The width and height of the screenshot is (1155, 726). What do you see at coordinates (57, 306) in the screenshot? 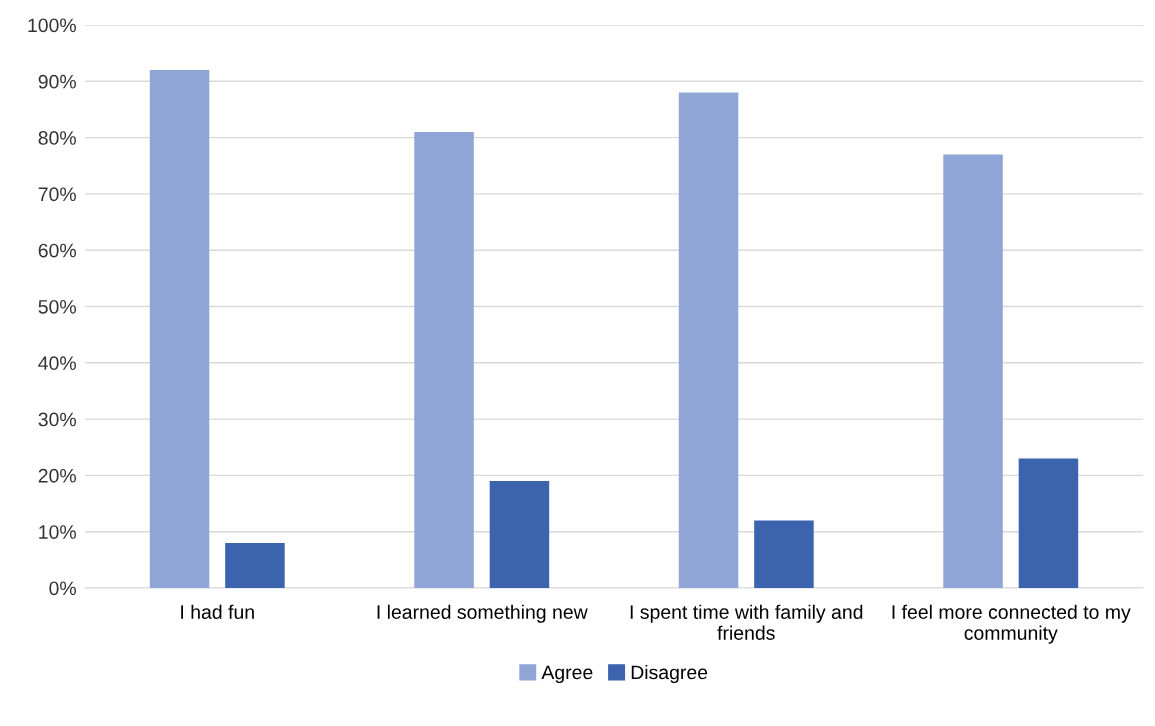
I see `y-tick-label: 50%` at bounding box center [57, 306].